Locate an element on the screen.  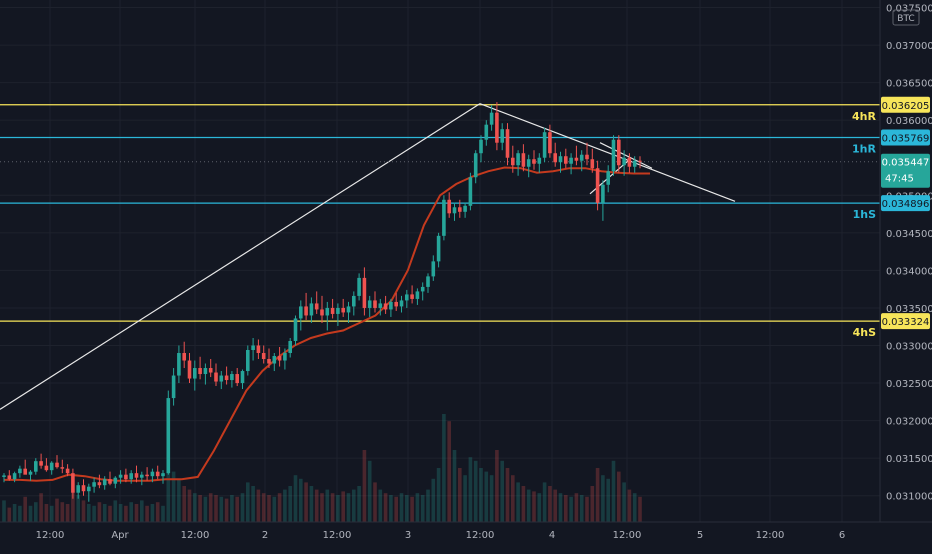
current-price-value: 0.035447 is located at coordinates (906, 163).